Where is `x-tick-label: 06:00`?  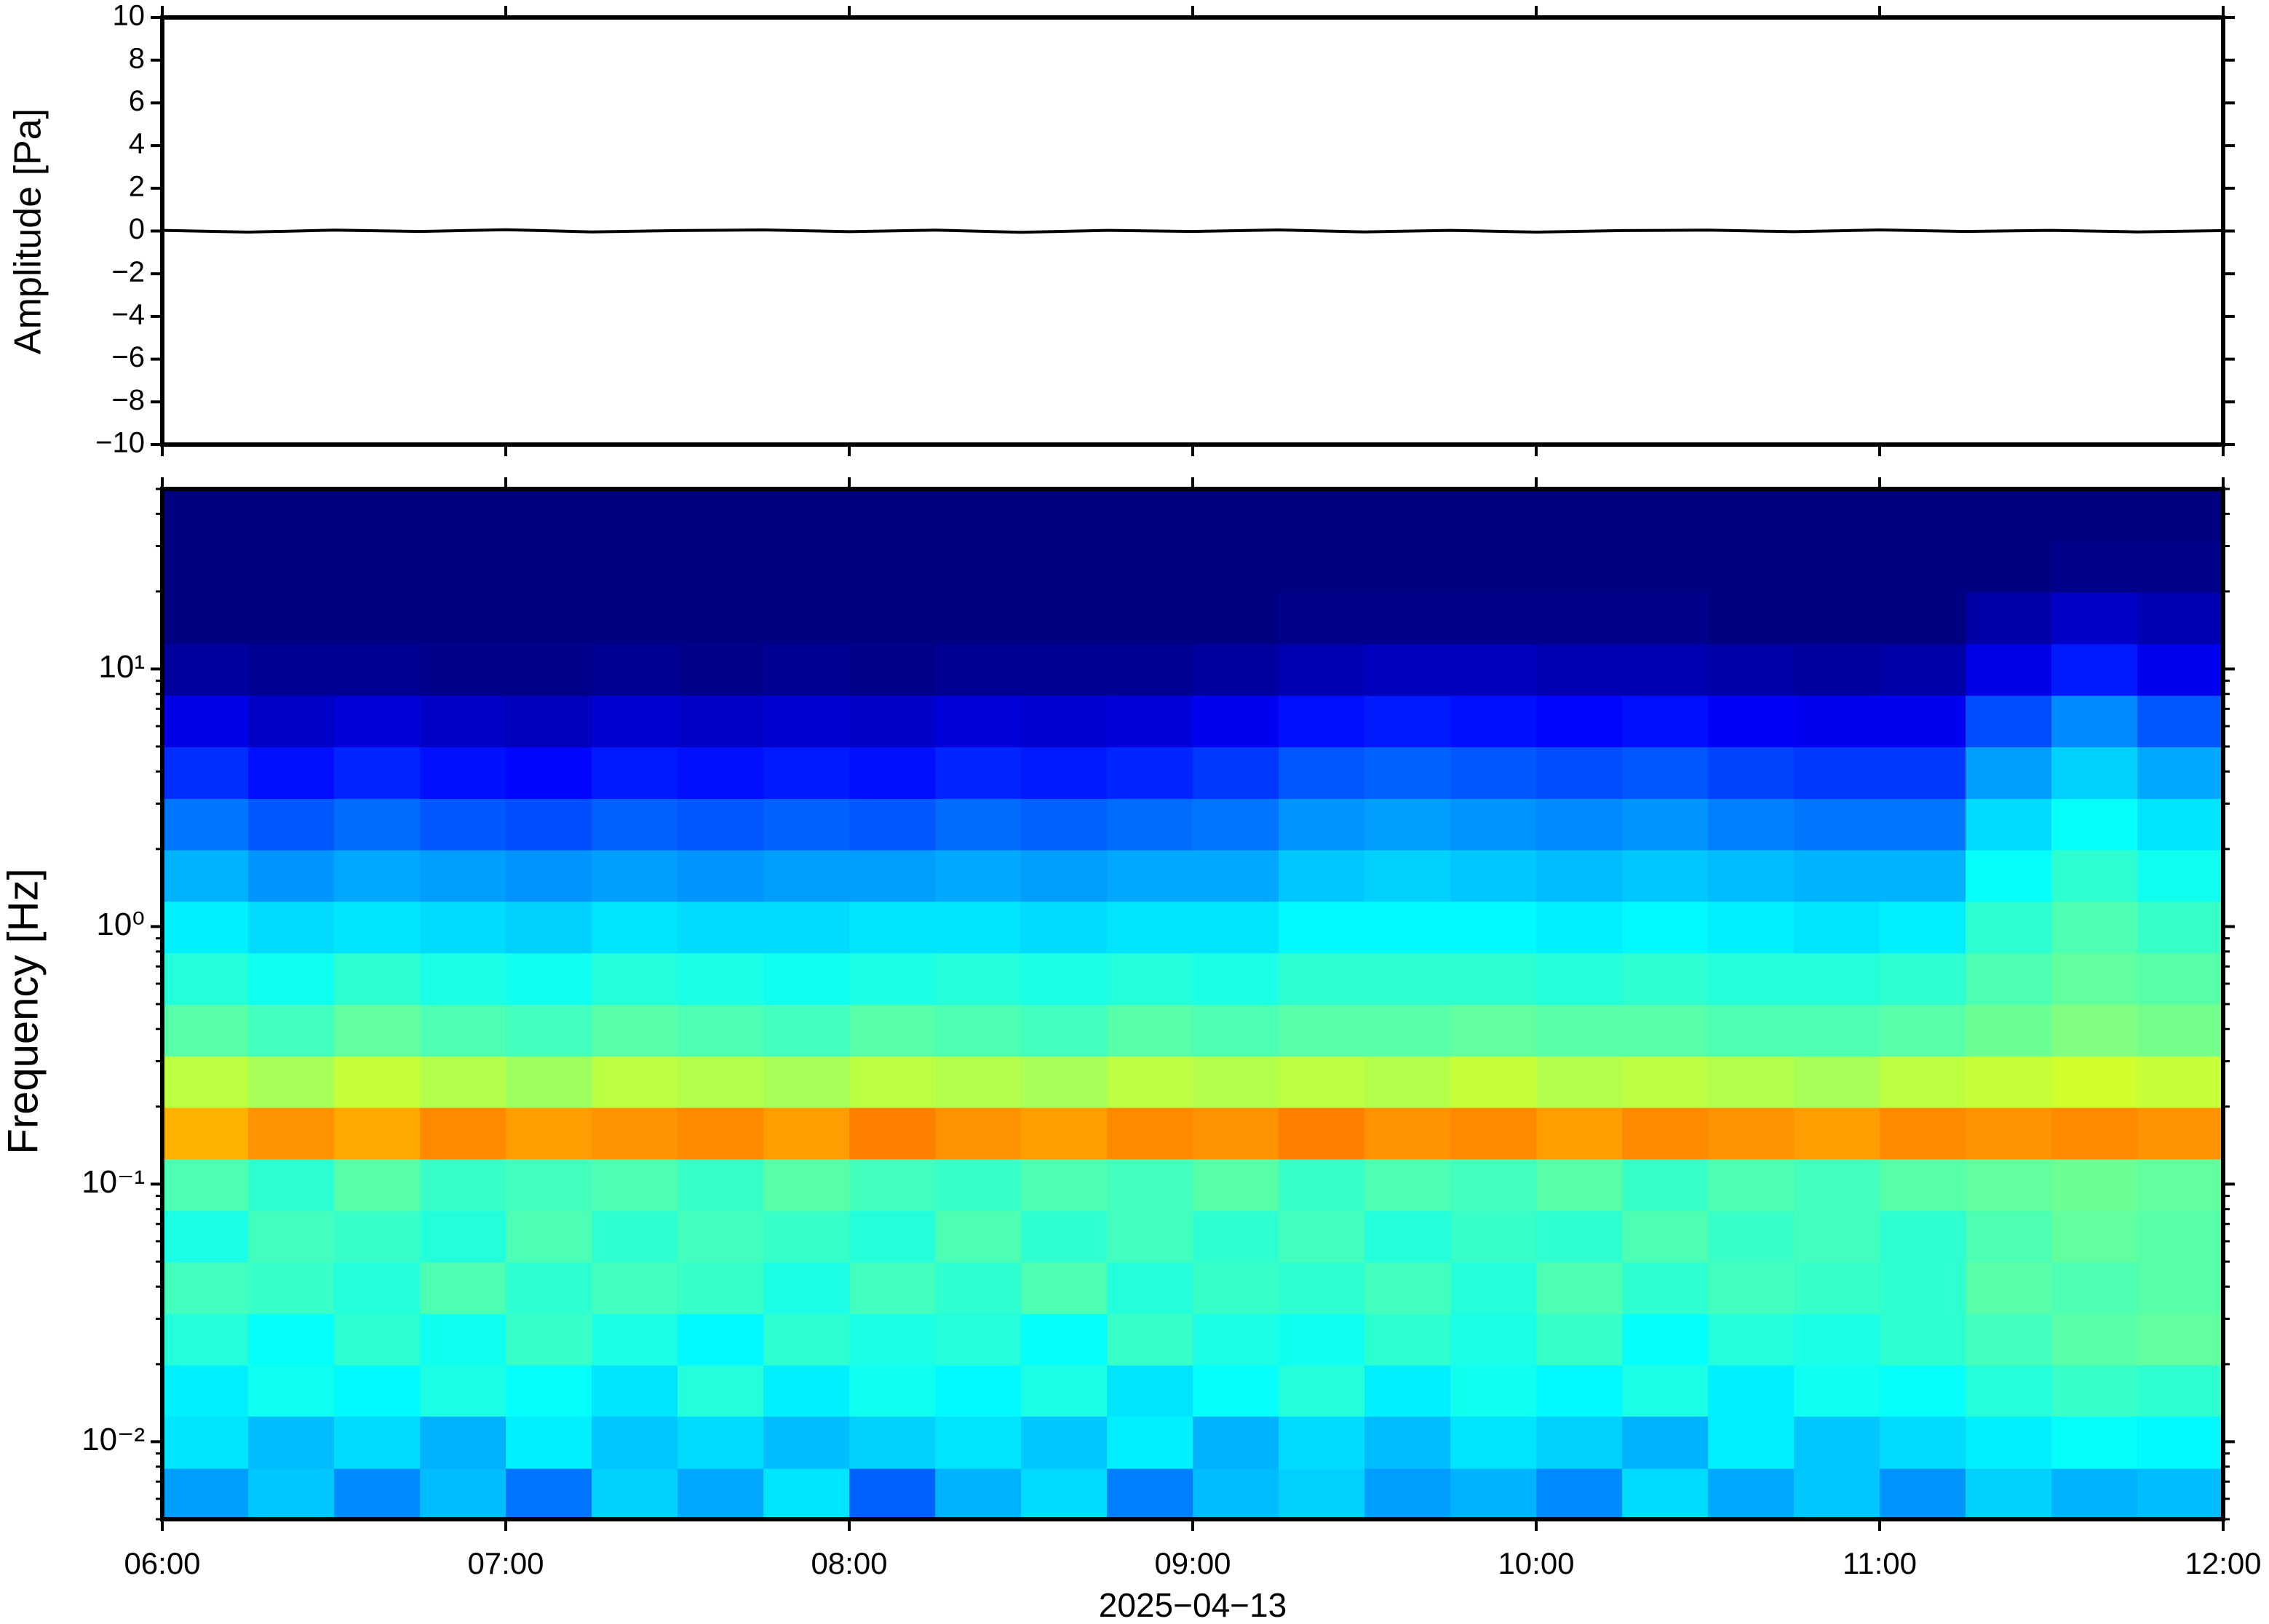
x-tick-label: 06:00 is located at coordinates (162, 1563).